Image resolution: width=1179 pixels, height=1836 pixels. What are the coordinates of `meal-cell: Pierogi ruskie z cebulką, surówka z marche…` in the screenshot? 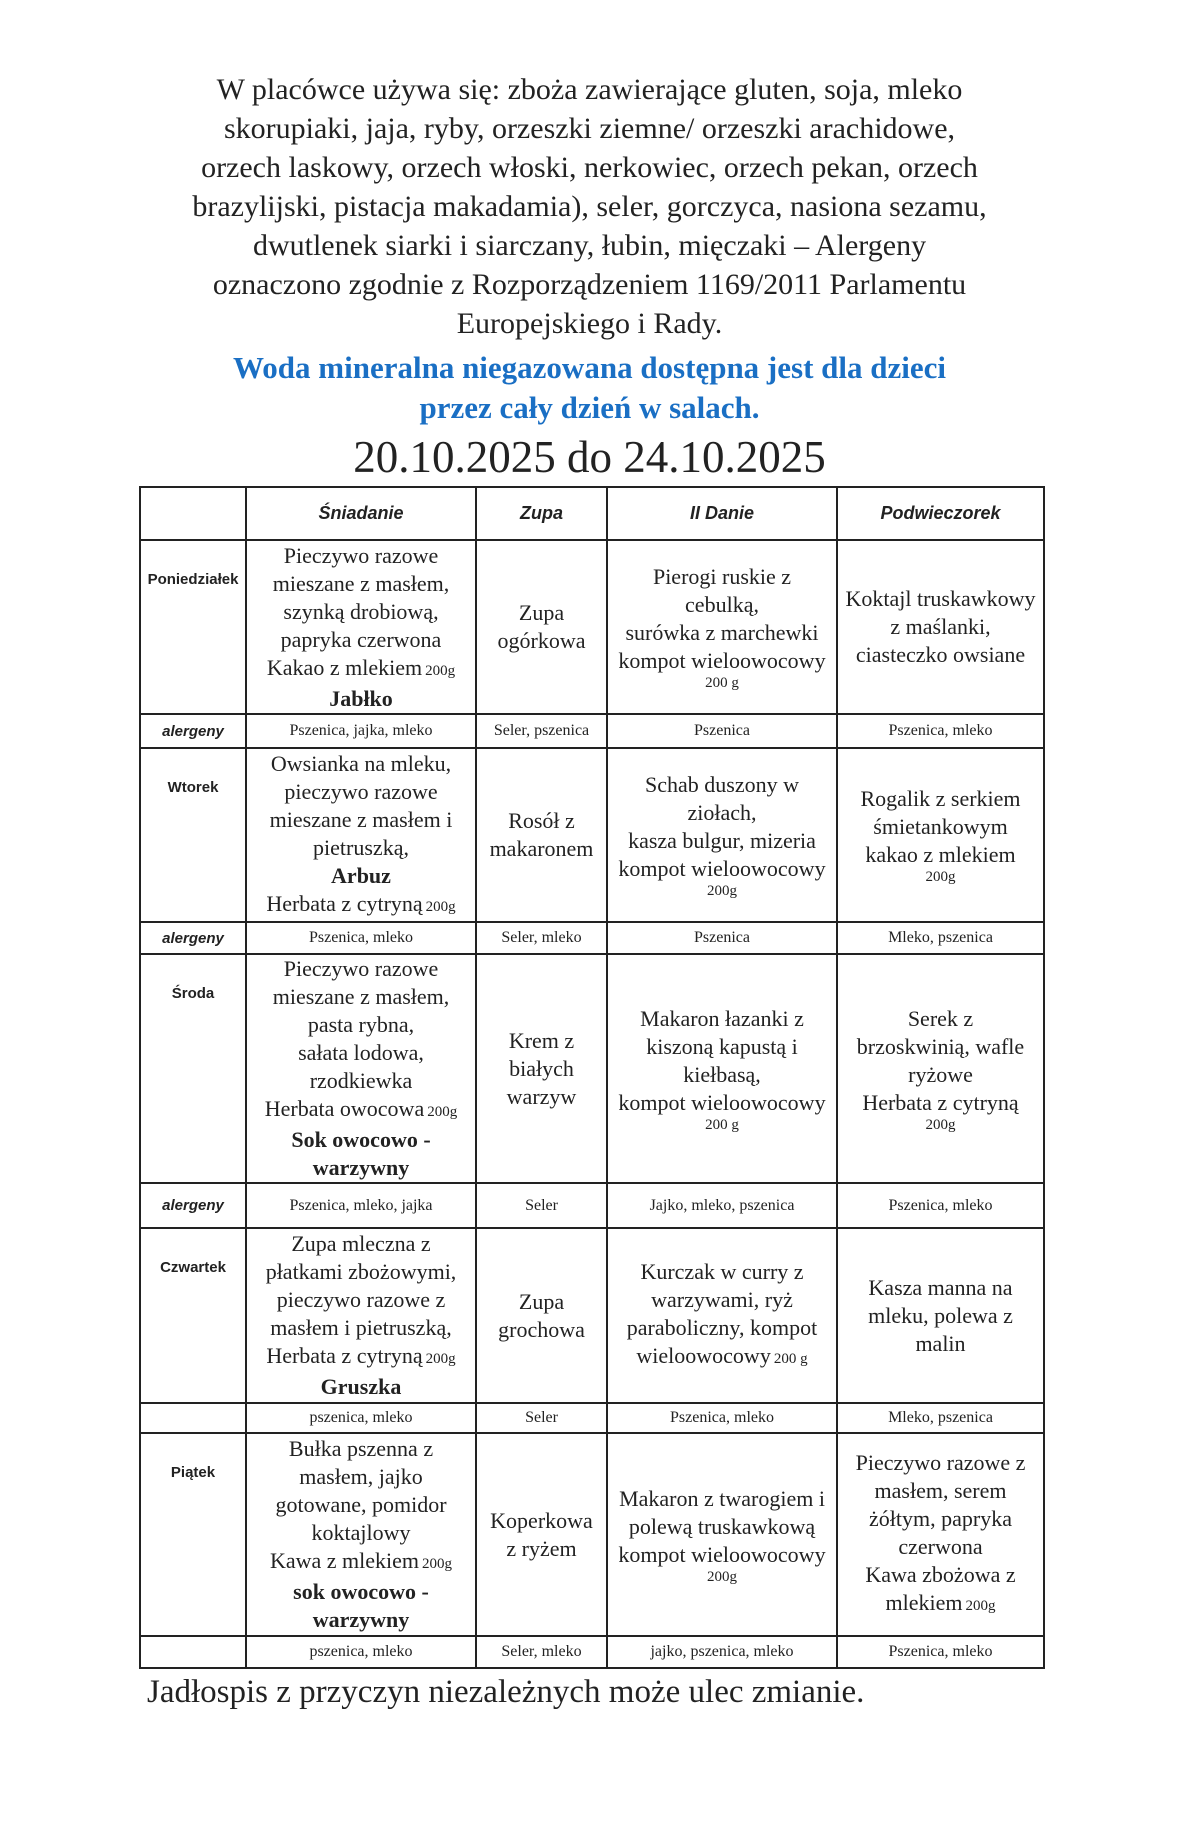 It's located at (722, 627).